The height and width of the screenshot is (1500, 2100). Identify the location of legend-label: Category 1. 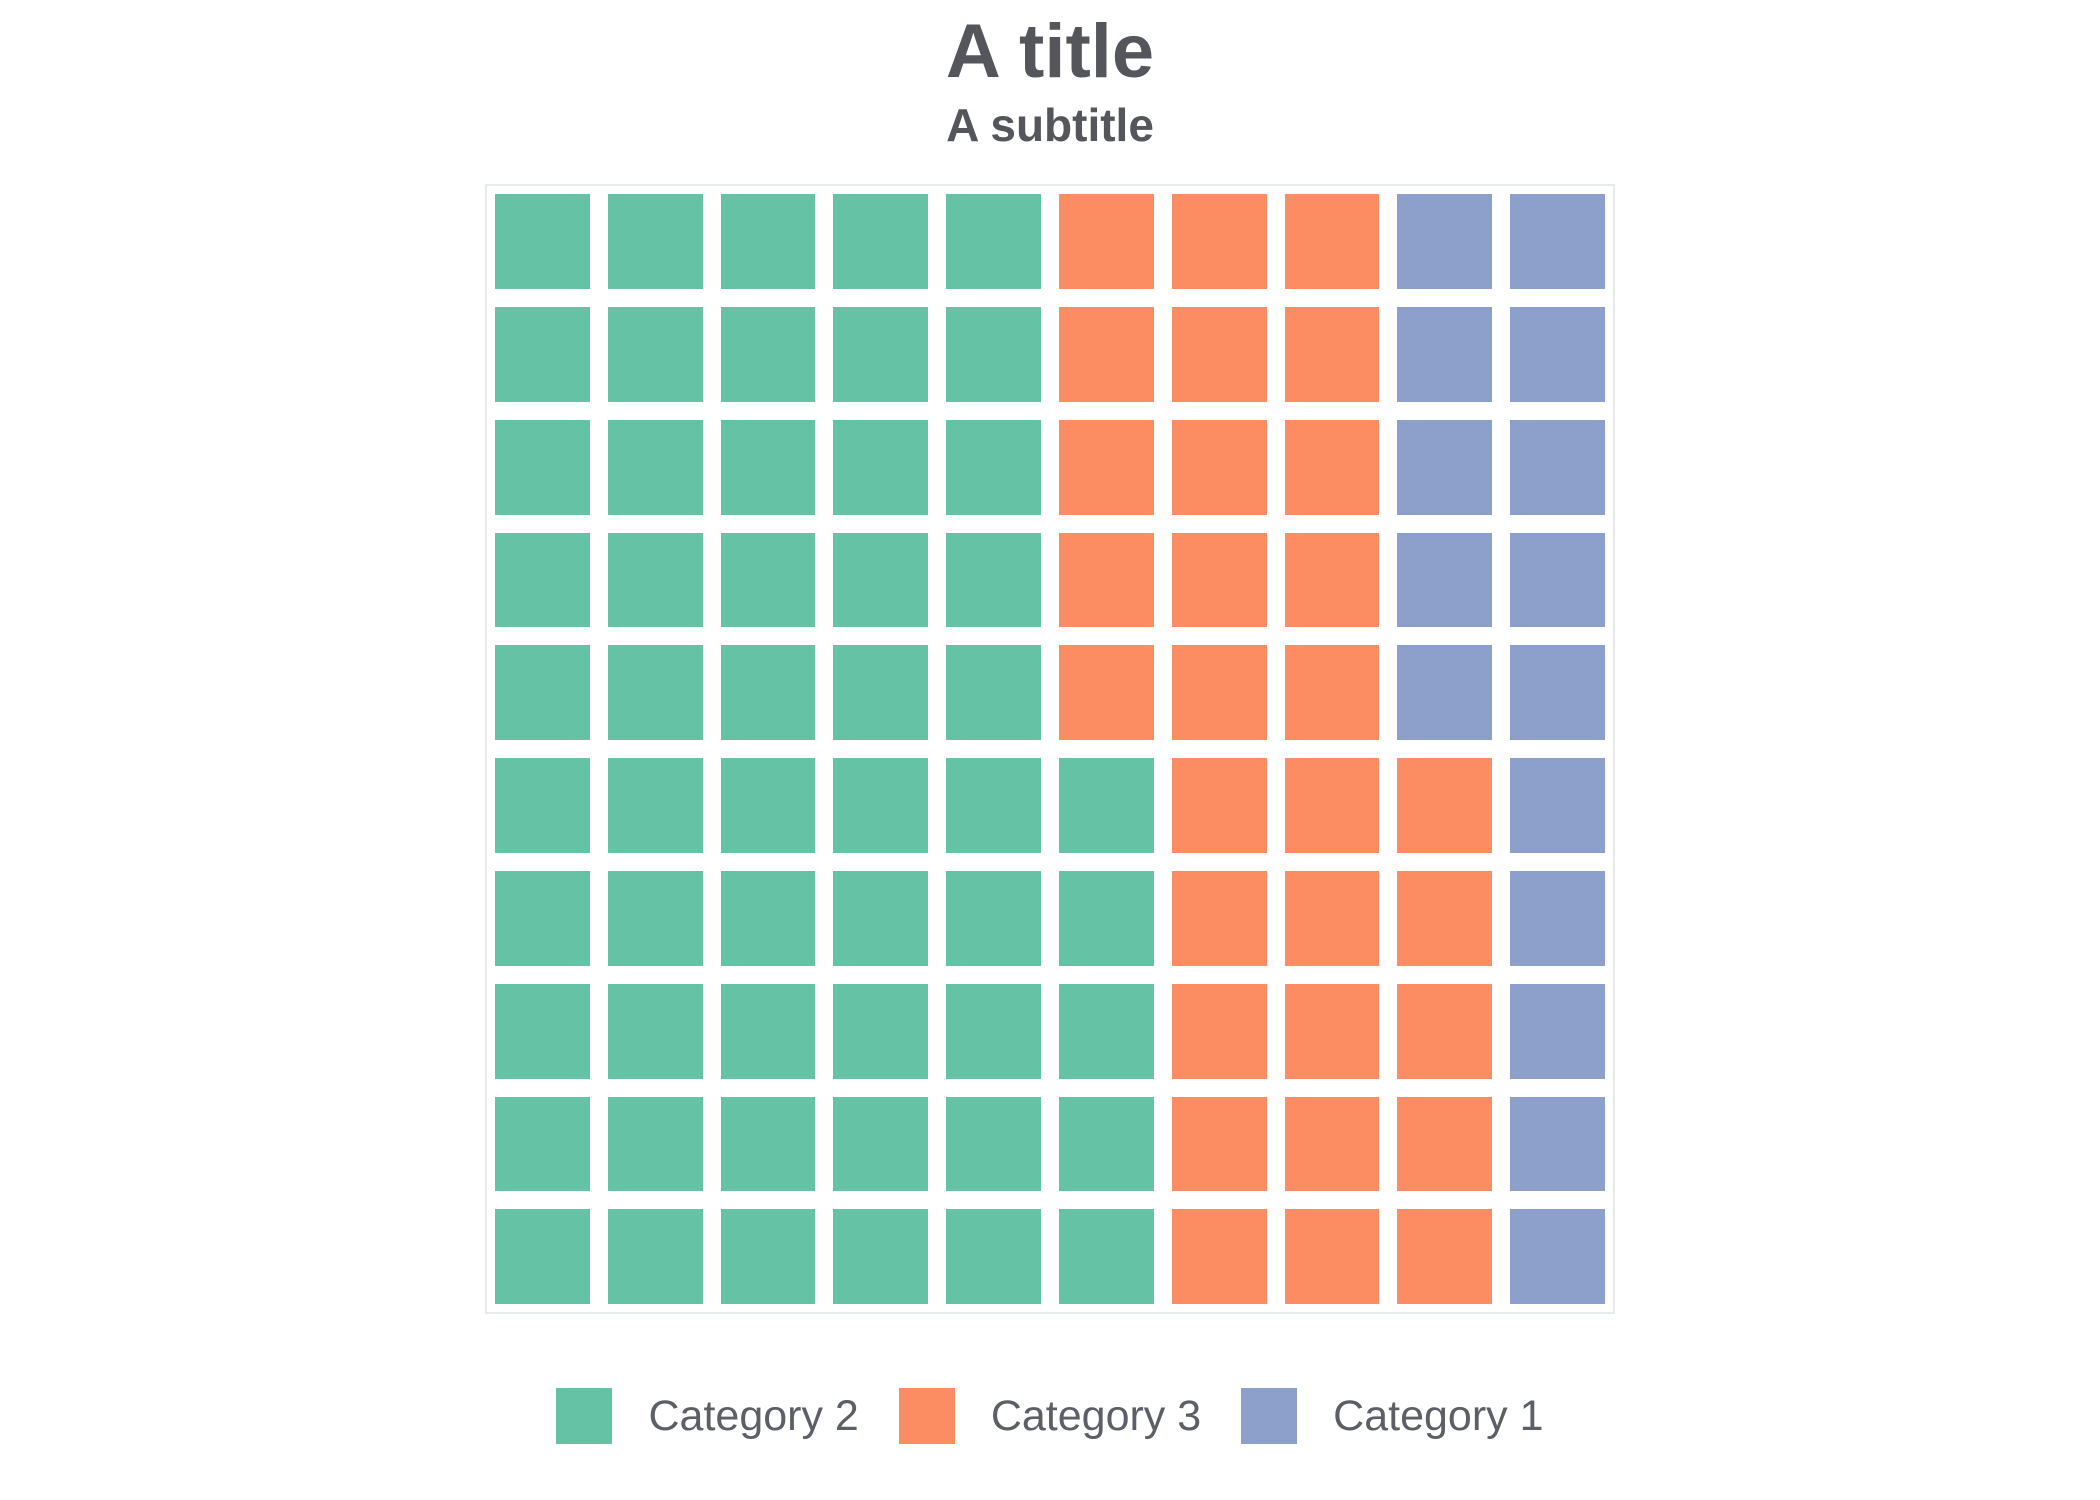
(1438, 1415).